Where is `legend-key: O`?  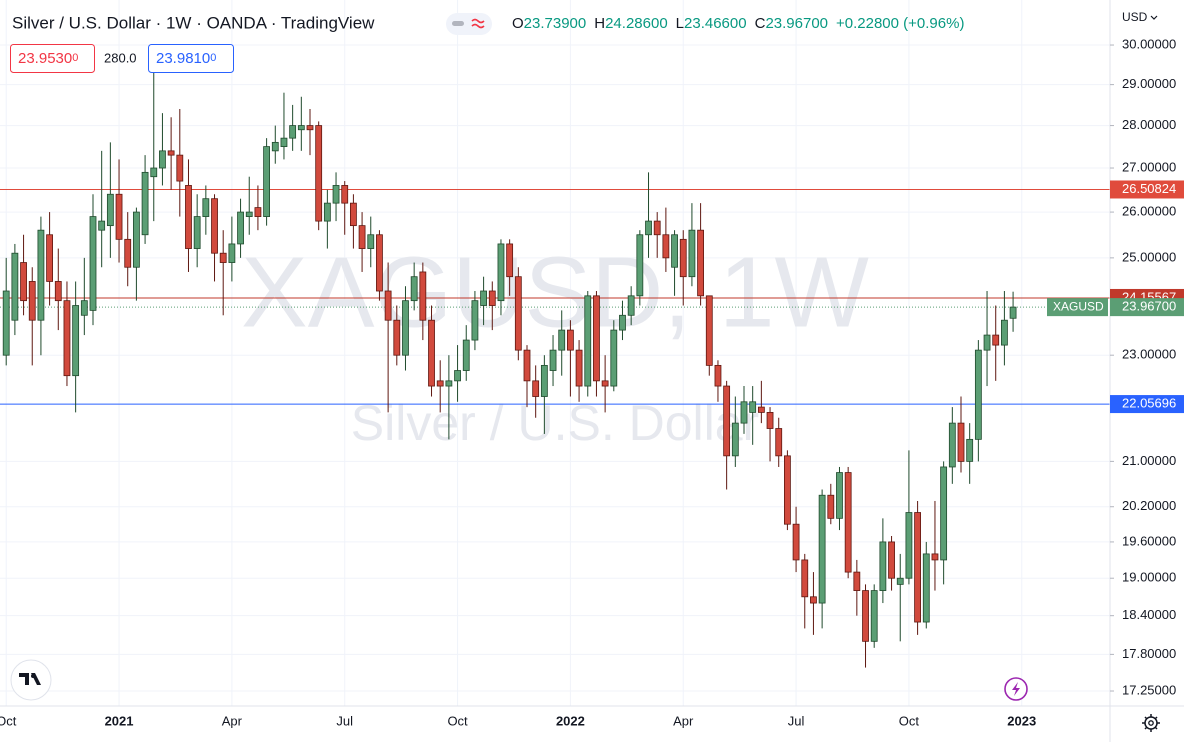 legend-key: O is located at coordinates (518, 23).